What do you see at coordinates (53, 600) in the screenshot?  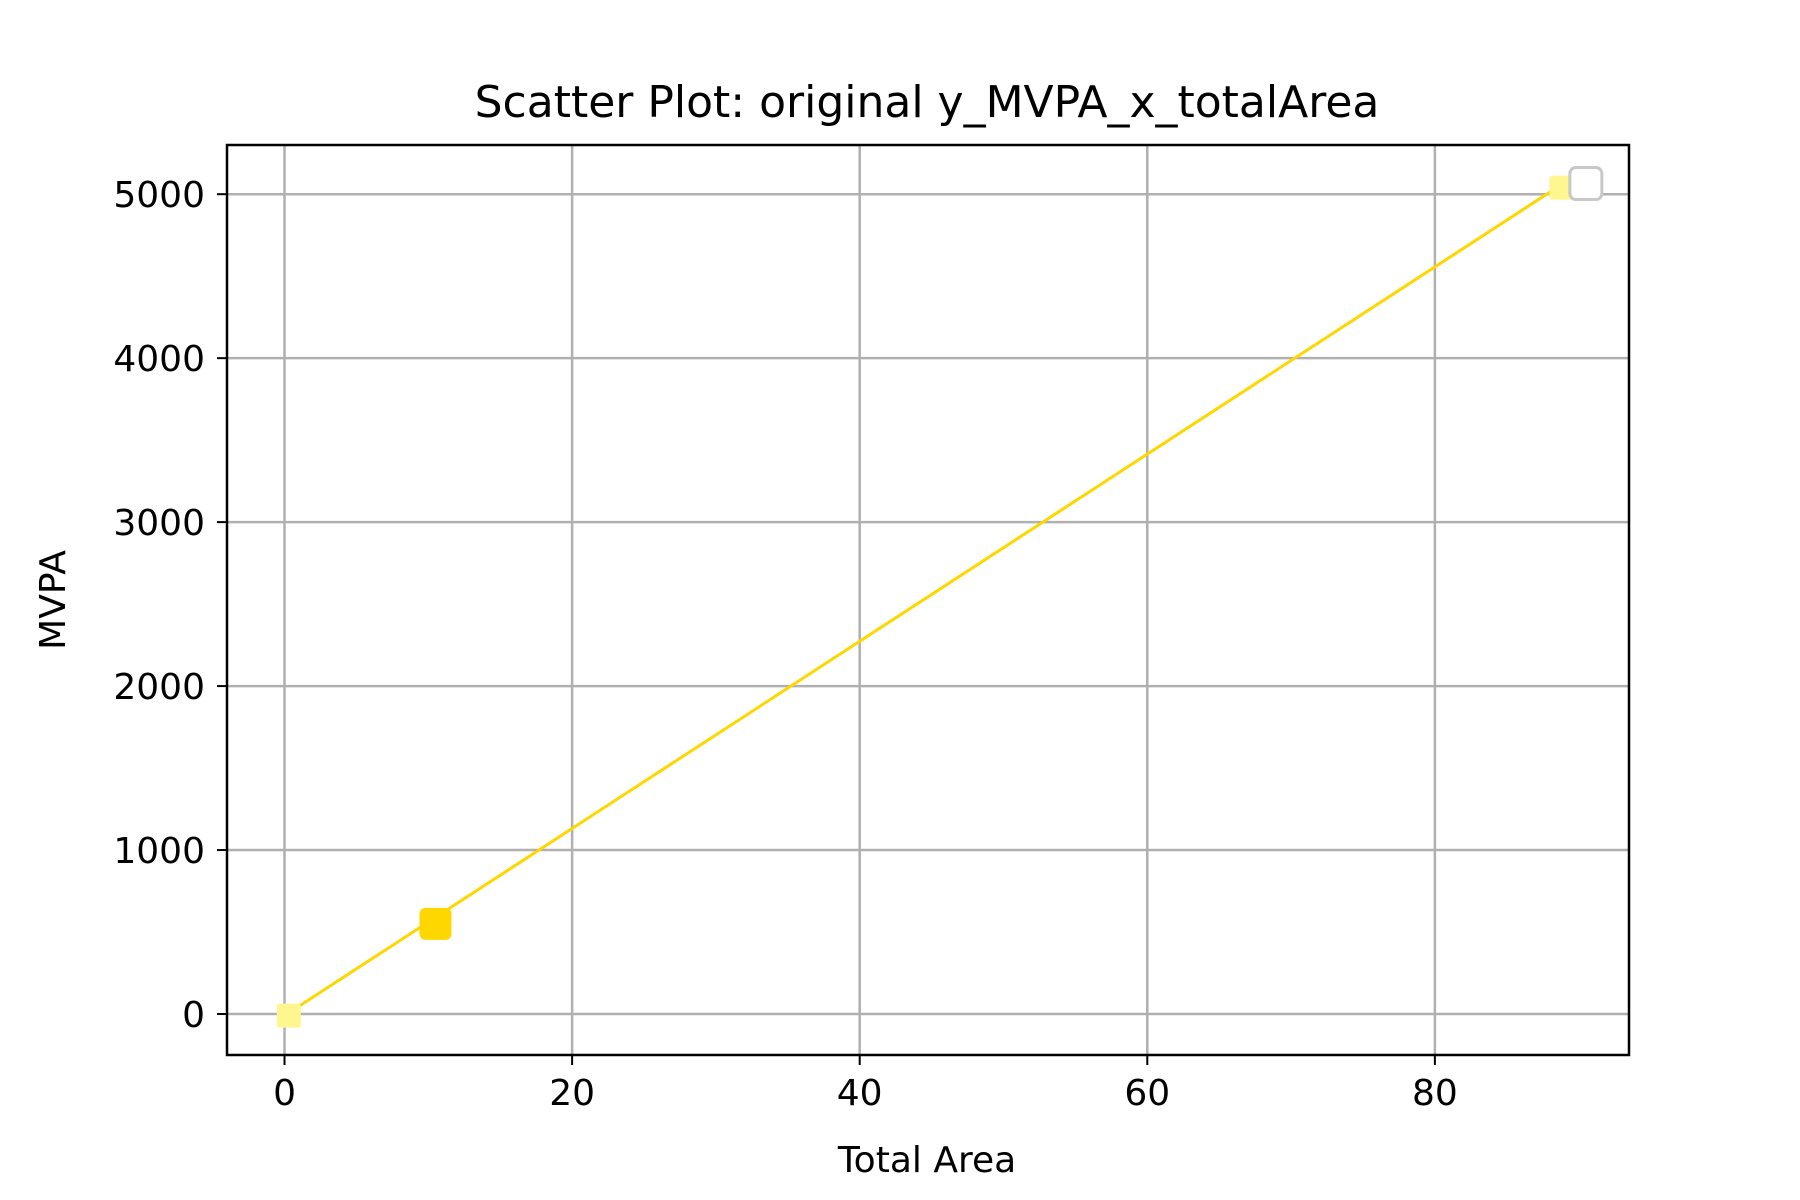 I see `y-axis-label: MVPA` at bounding box center [53, 600].